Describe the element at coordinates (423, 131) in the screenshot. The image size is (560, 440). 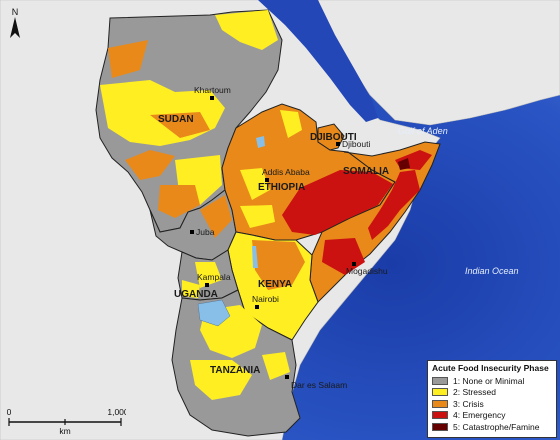
I see `label-gulf-of-aden: Gulf of Aden` at that location.